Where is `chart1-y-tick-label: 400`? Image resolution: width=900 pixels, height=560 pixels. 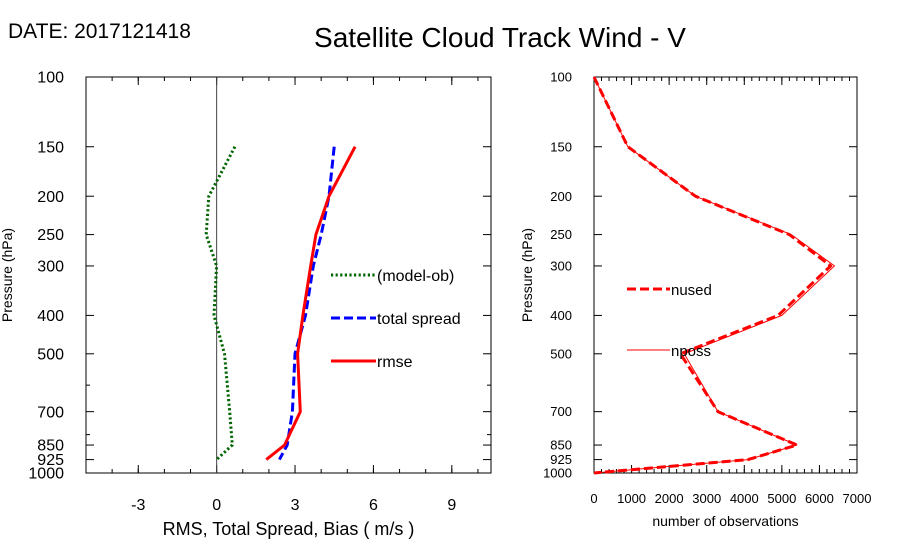
chart1-y-tick-label: 400 is located at coordinates (561, 315).